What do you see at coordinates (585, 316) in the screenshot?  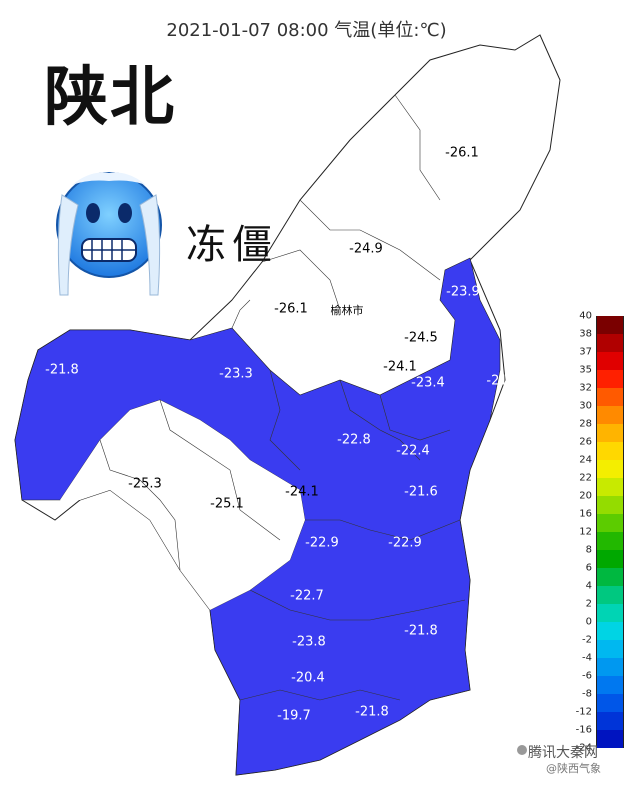 I see `legend-tick-label: 40` at bounding box center [585, 316].